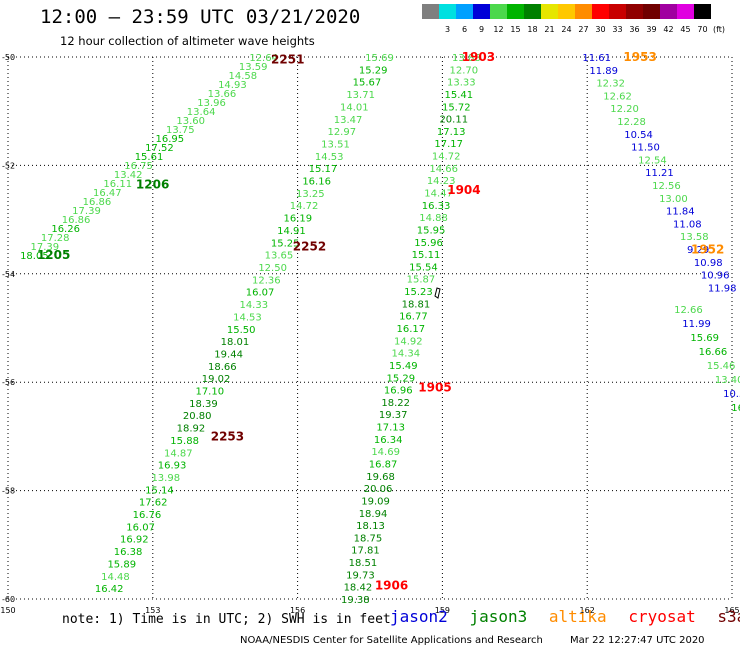 Image resolution: width=740 pixels, height=650 pixels. I want to click on wave-height-value: 15.87, so click(421, 280).